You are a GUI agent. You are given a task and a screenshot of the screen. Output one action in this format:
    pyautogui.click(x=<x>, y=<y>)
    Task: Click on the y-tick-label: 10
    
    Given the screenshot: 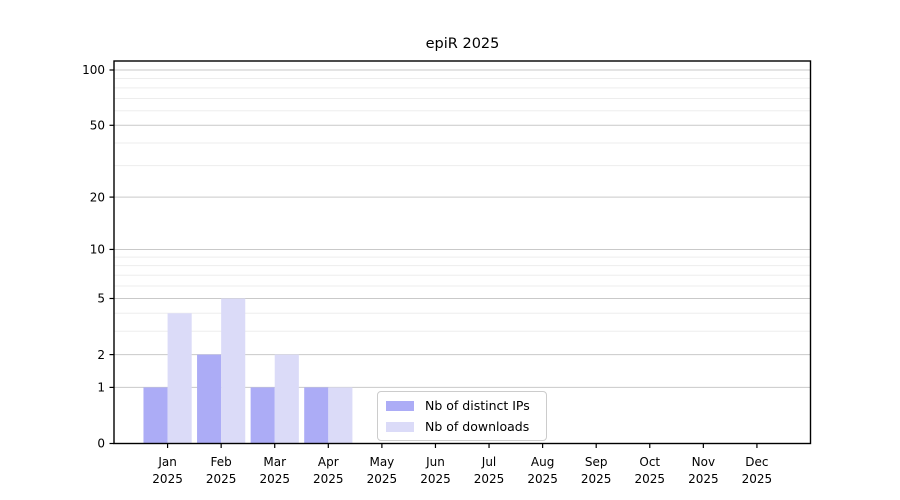 What is the action you would take?
    pyautogui.click(x=97, y=250)
    